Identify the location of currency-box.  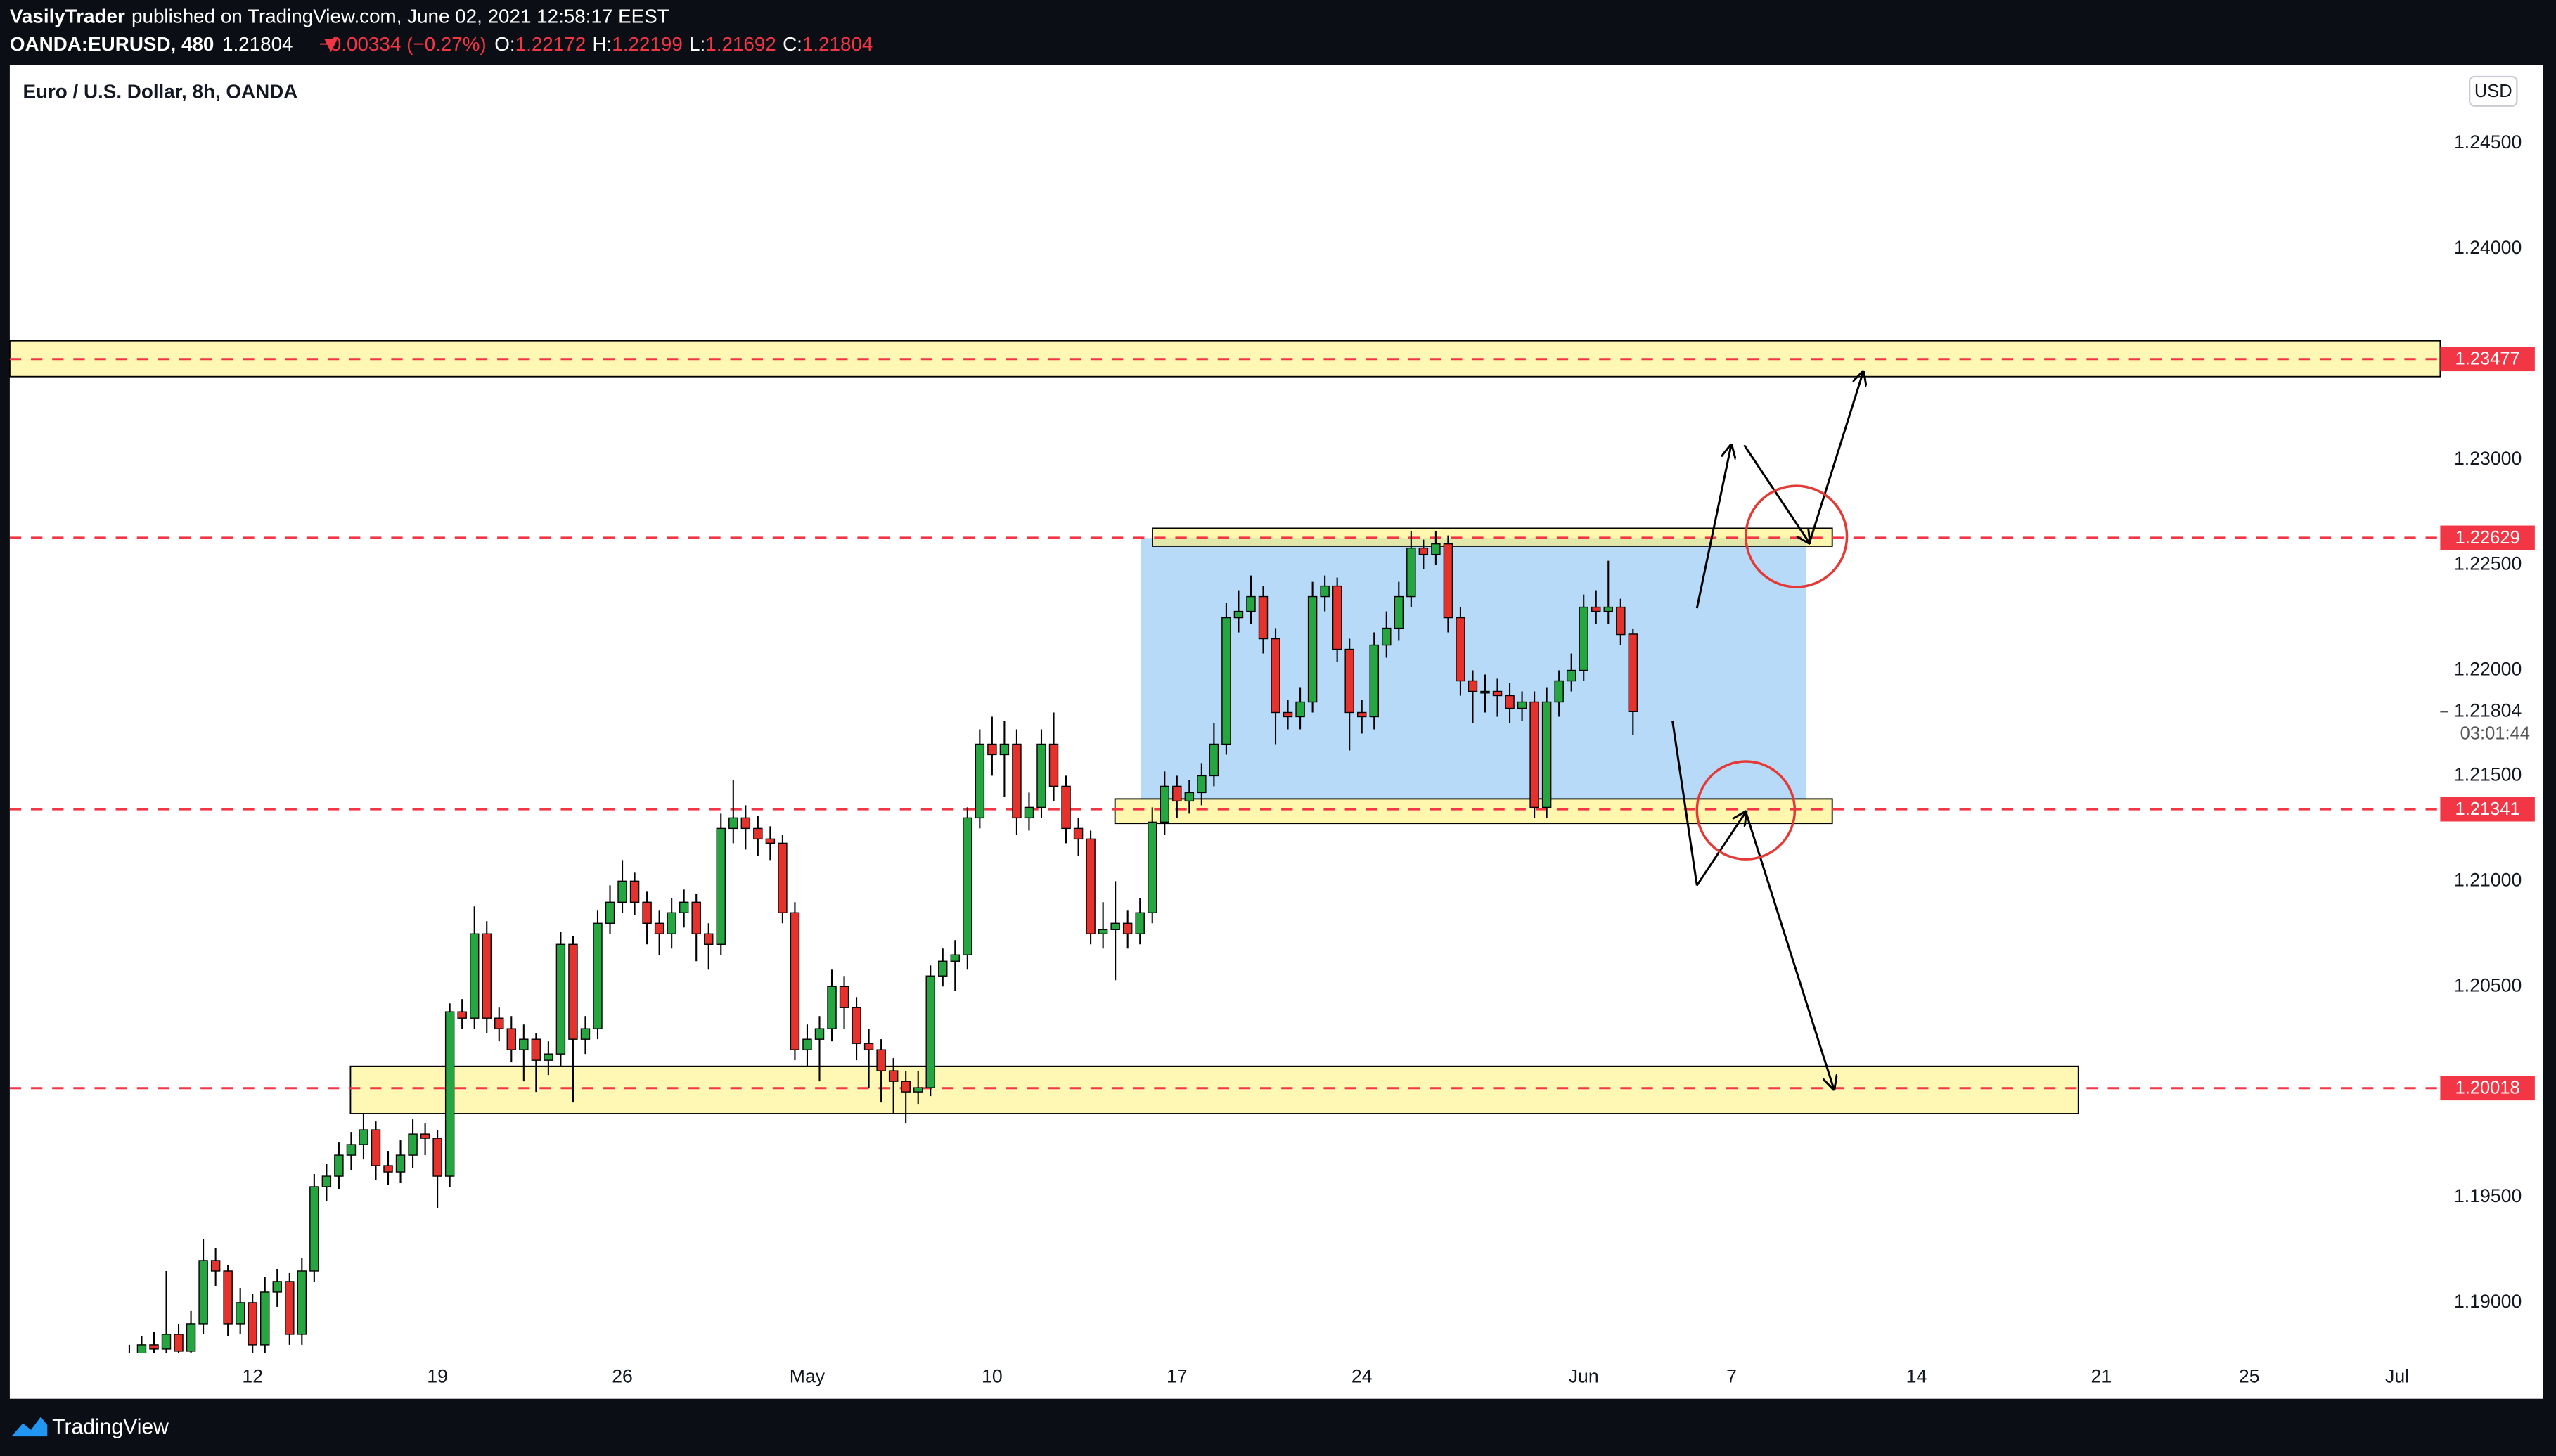
(2493, 91).